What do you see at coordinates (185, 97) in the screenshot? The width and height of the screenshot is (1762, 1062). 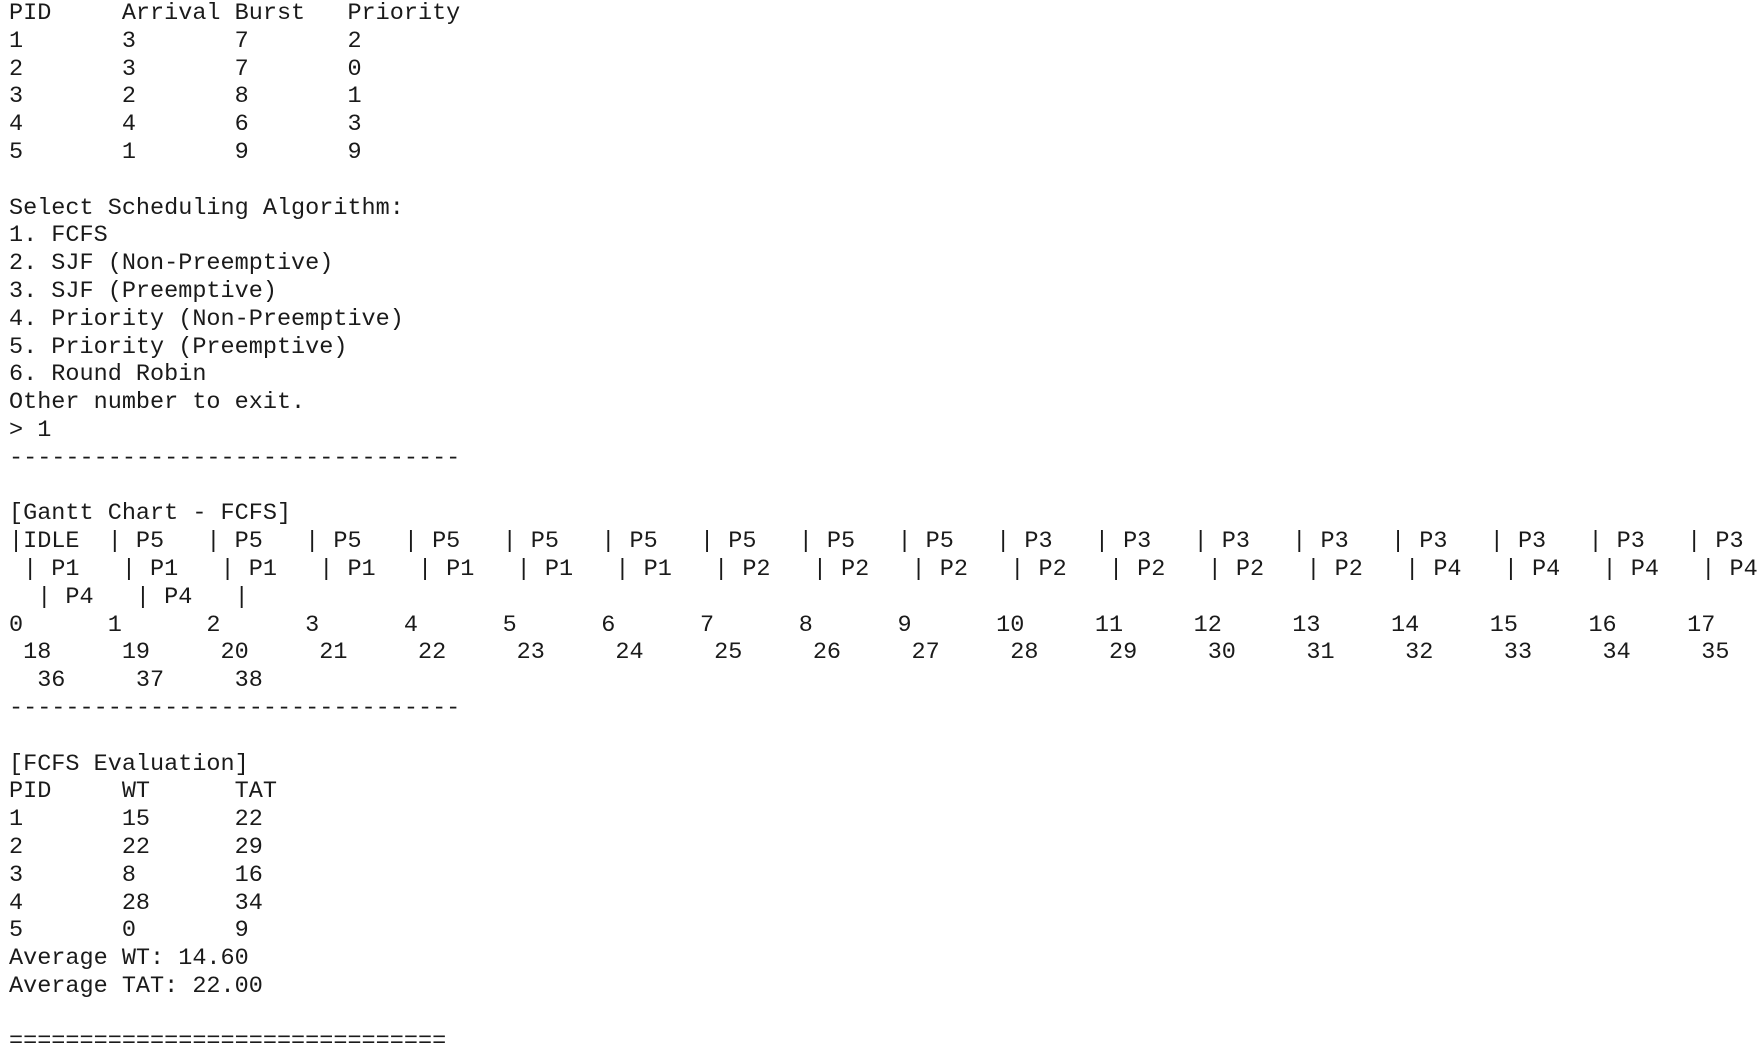 I see `table-row: 3 2 8 1` at bounding box center [185, 97].